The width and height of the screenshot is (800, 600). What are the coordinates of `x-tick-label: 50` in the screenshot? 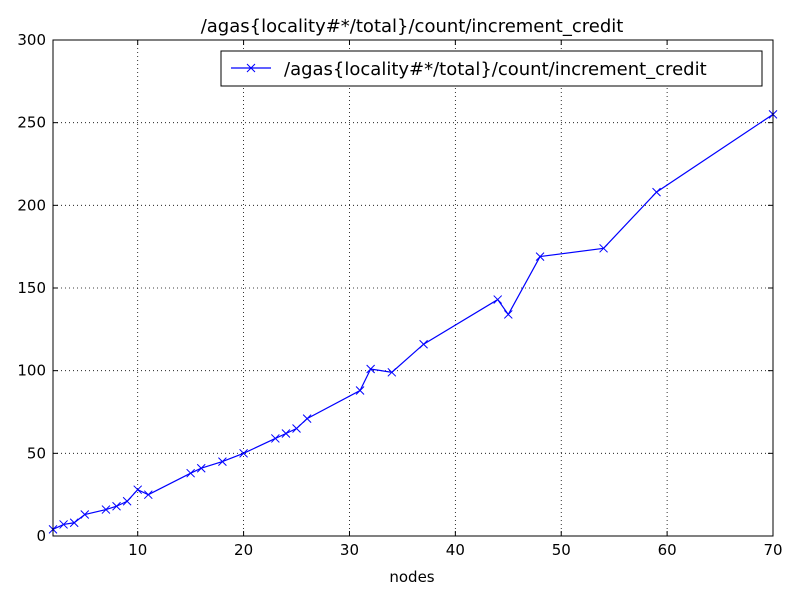 It's located at (561, 550).